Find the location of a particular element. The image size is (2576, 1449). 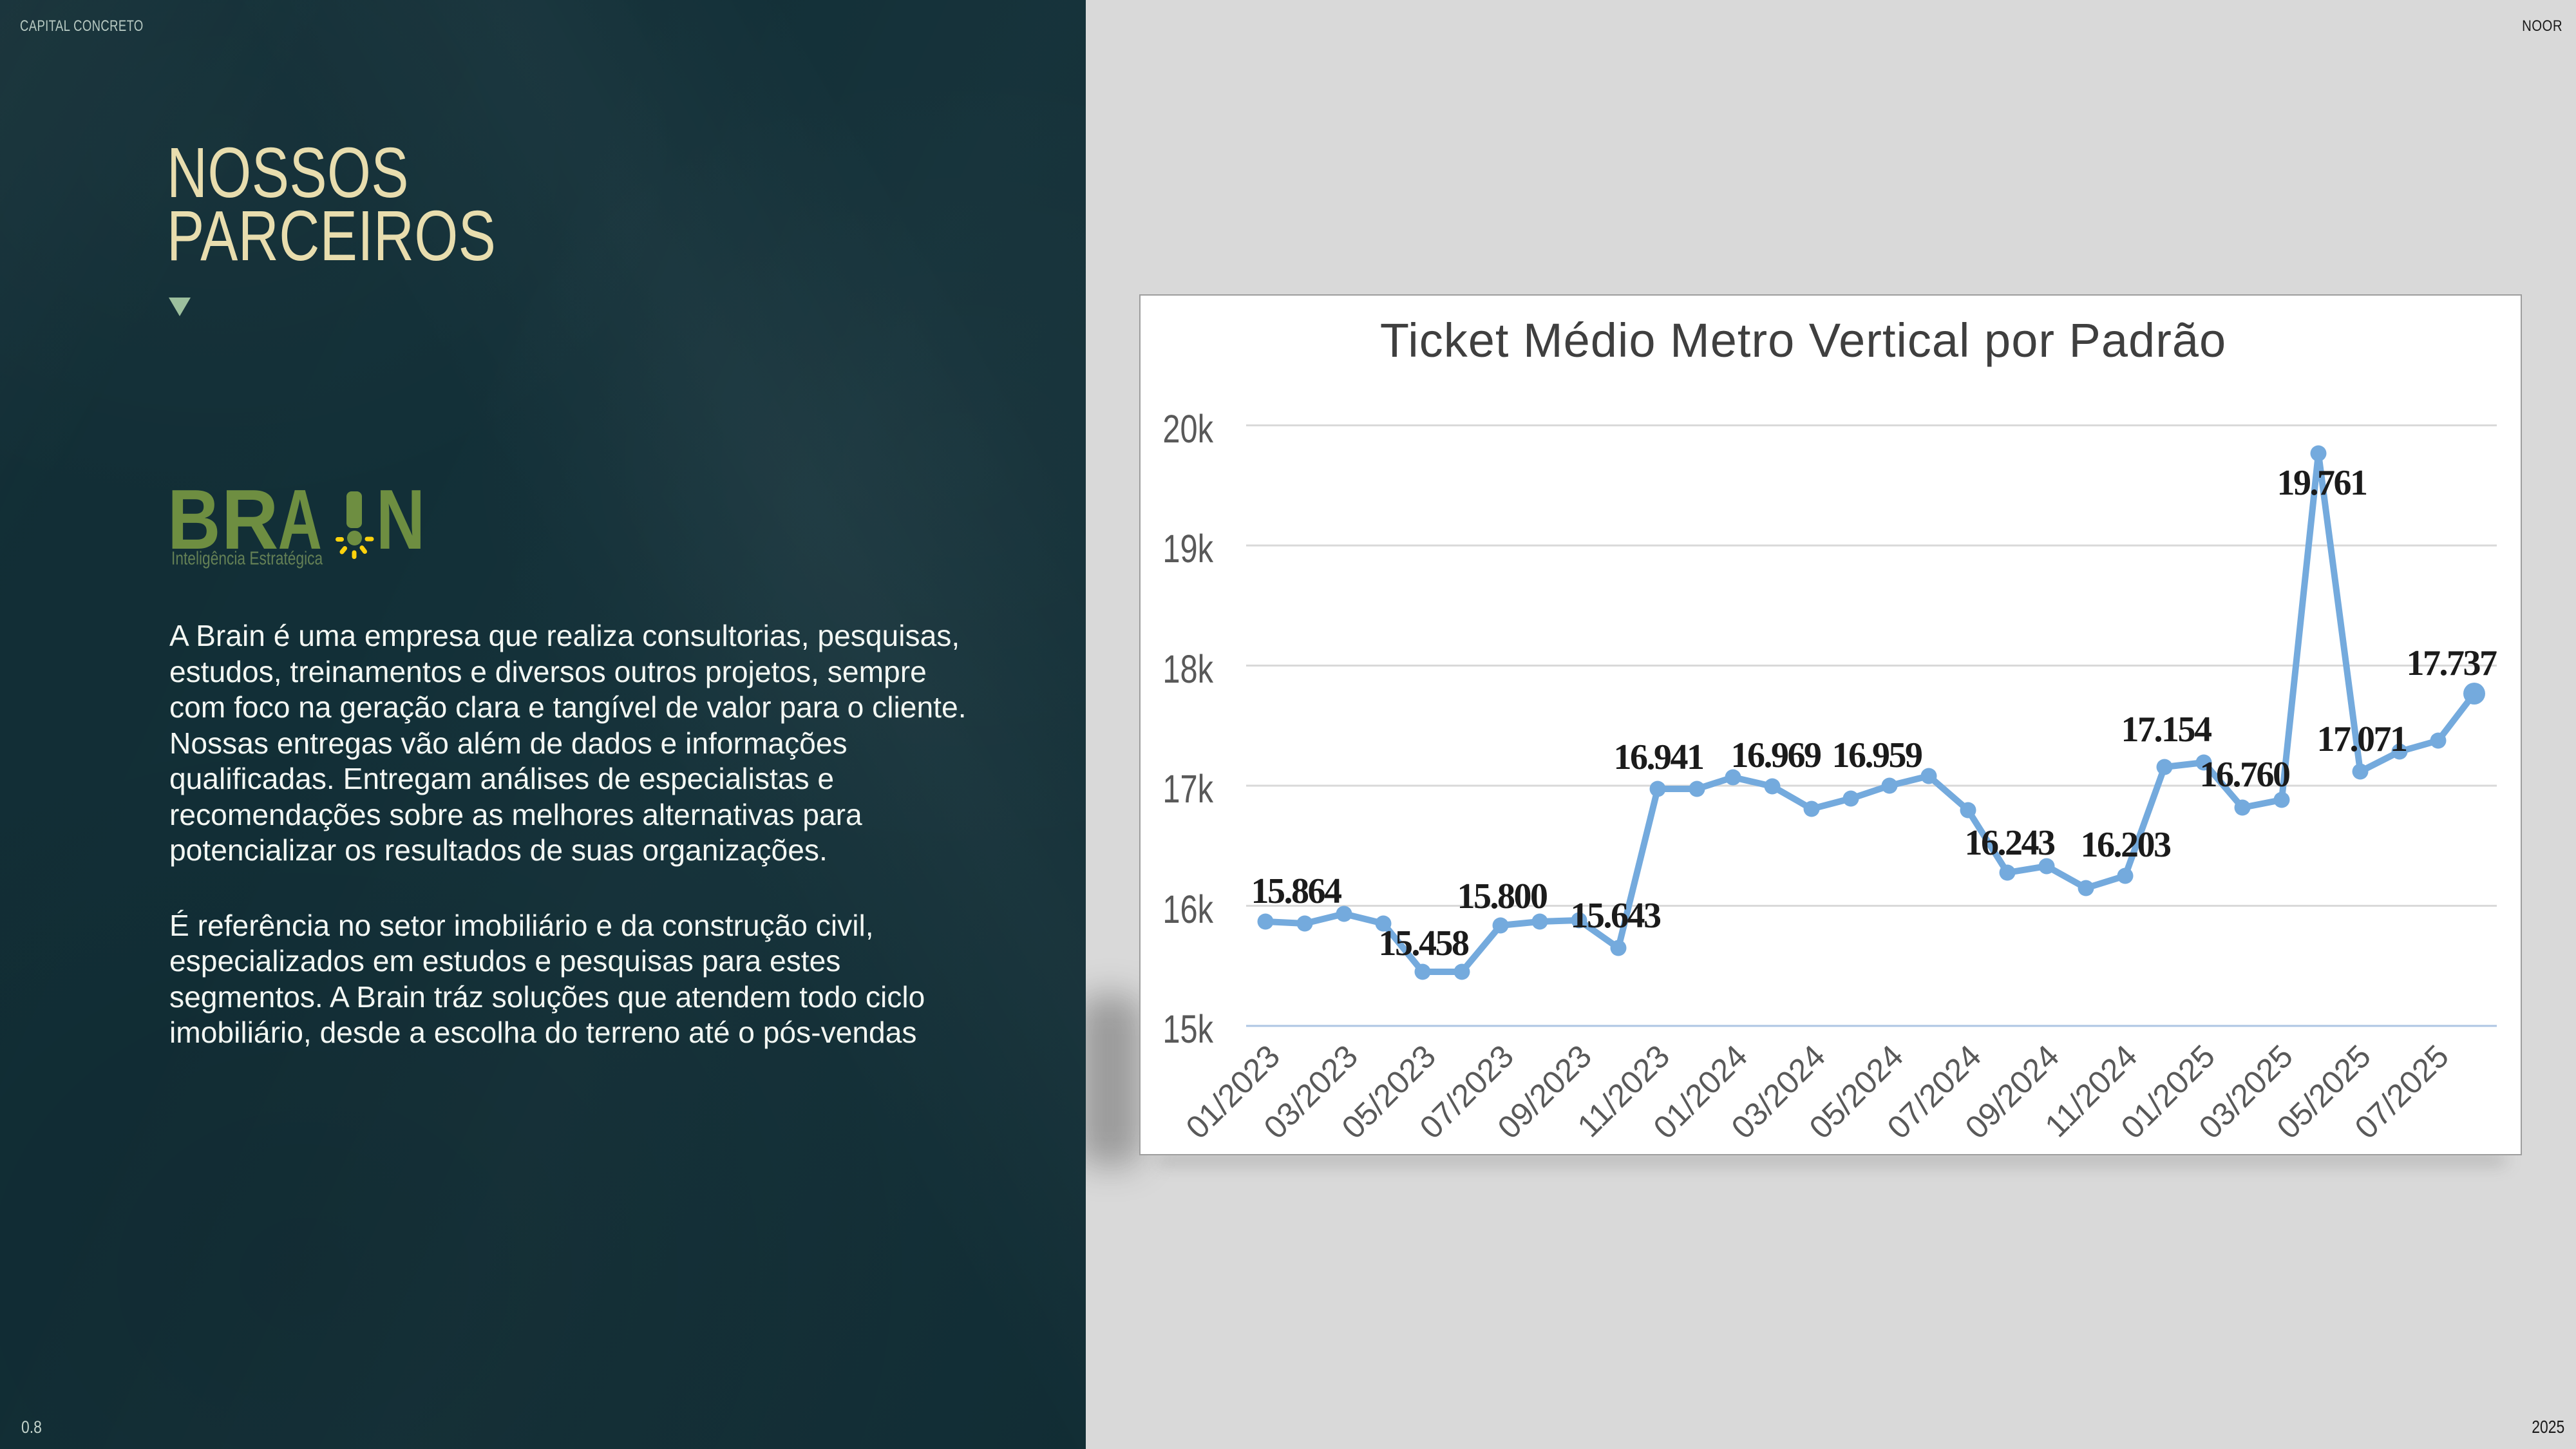

svg-text: B is located at coordinates (194, 519).